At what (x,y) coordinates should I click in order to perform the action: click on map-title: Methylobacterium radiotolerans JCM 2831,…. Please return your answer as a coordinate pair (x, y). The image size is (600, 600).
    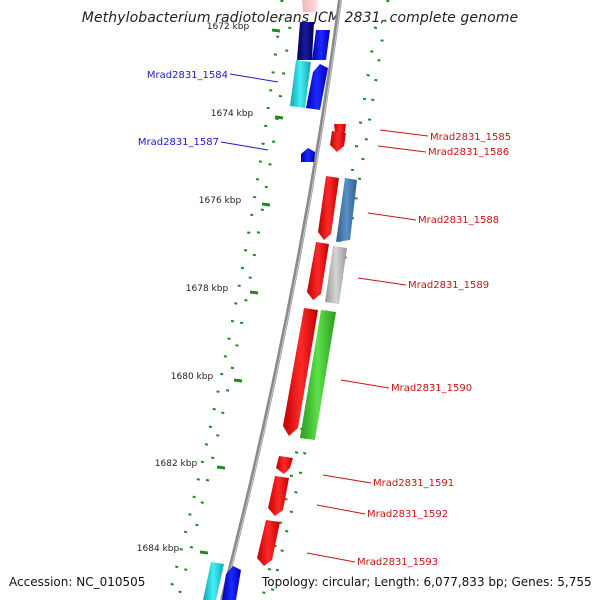
    Looking at the image, I should click on (300, 18).